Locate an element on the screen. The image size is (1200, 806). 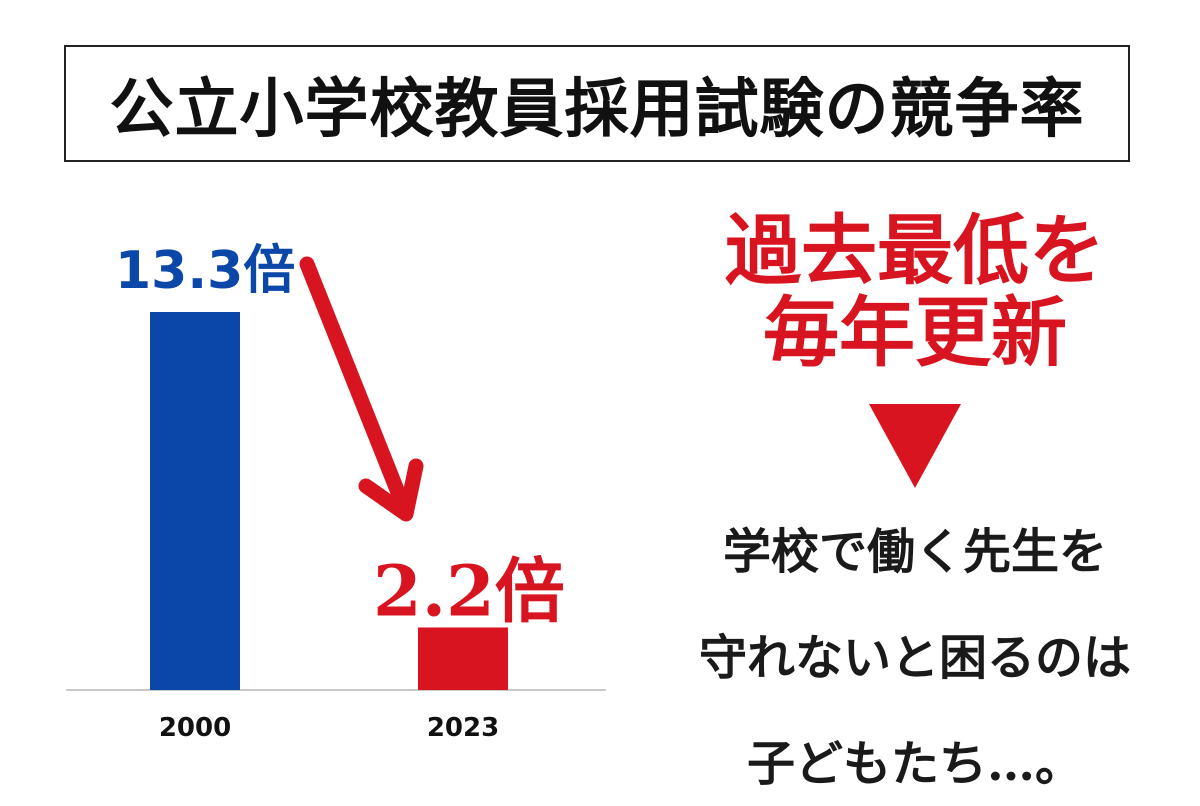
decline-arrow-head-icon is located at coordinates (391, 490).